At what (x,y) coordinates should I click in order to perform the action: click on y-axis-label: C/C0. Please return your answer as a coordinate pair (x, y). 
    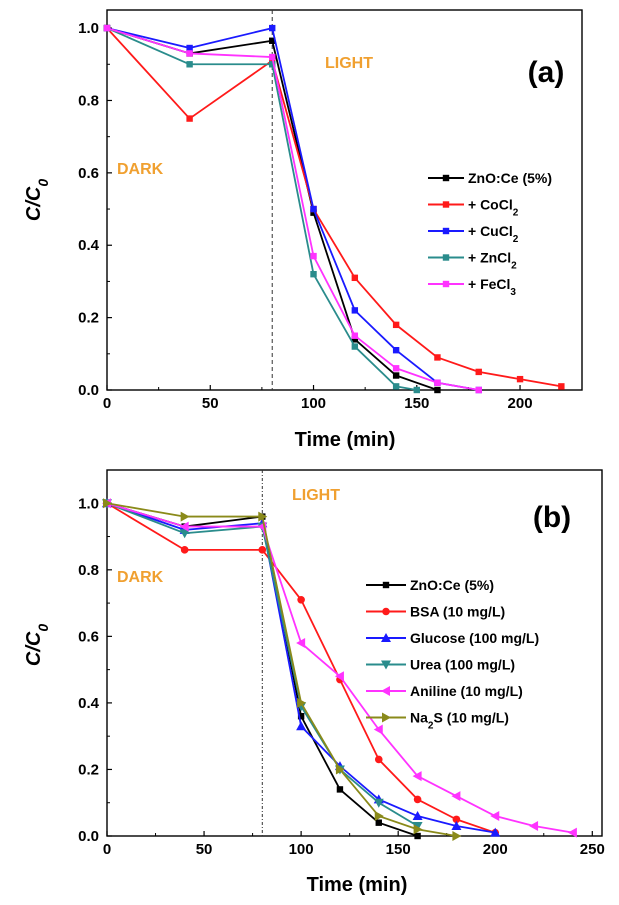
    Looking at the image, I should click on (37, 200).